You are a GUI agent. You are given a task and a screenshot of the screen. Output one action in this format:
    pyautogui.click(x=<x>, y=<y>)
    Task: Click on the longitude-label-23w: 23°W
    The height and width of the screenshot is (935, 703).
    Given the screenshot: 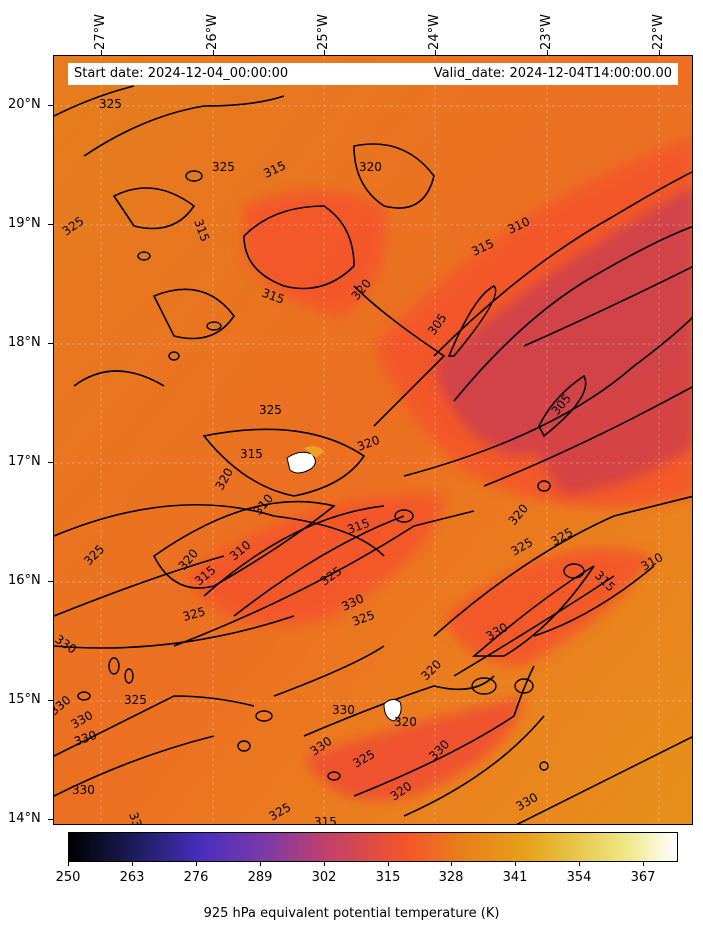 What is the action you would take?
    pyautogui.click(x=546, y=32)
    